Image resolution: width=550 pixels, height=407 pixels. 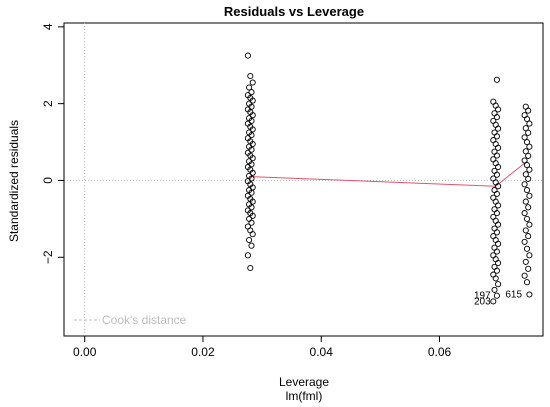 What do you see at coordinates (48, 103) in the screenshot?
I see `y-tick-label: 2` at bounding box center [48, 103].